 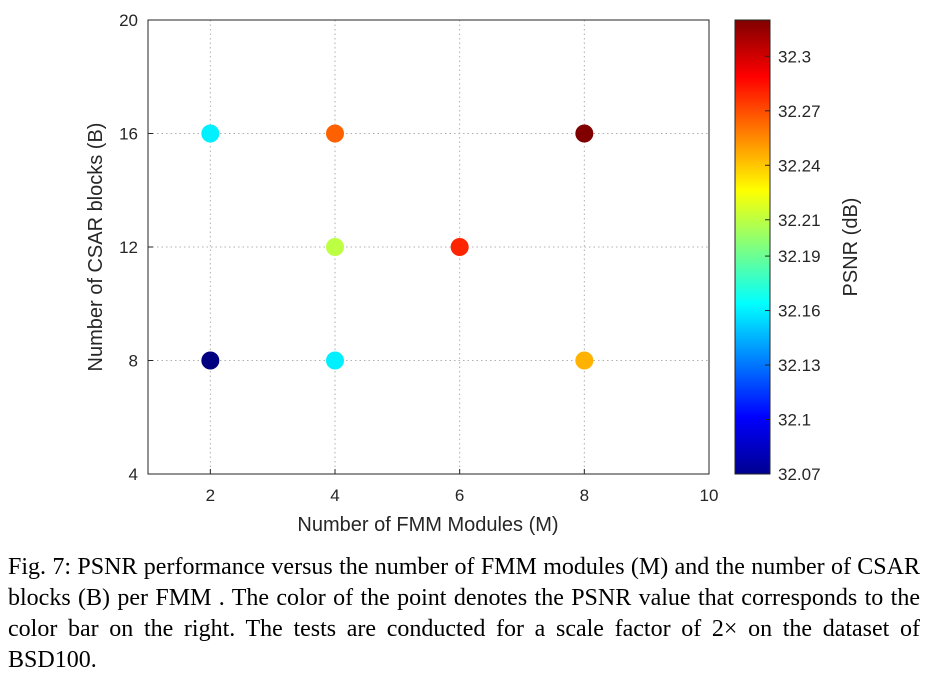 I want to click on x-tick-label: 6, so click(x=459, y=495).